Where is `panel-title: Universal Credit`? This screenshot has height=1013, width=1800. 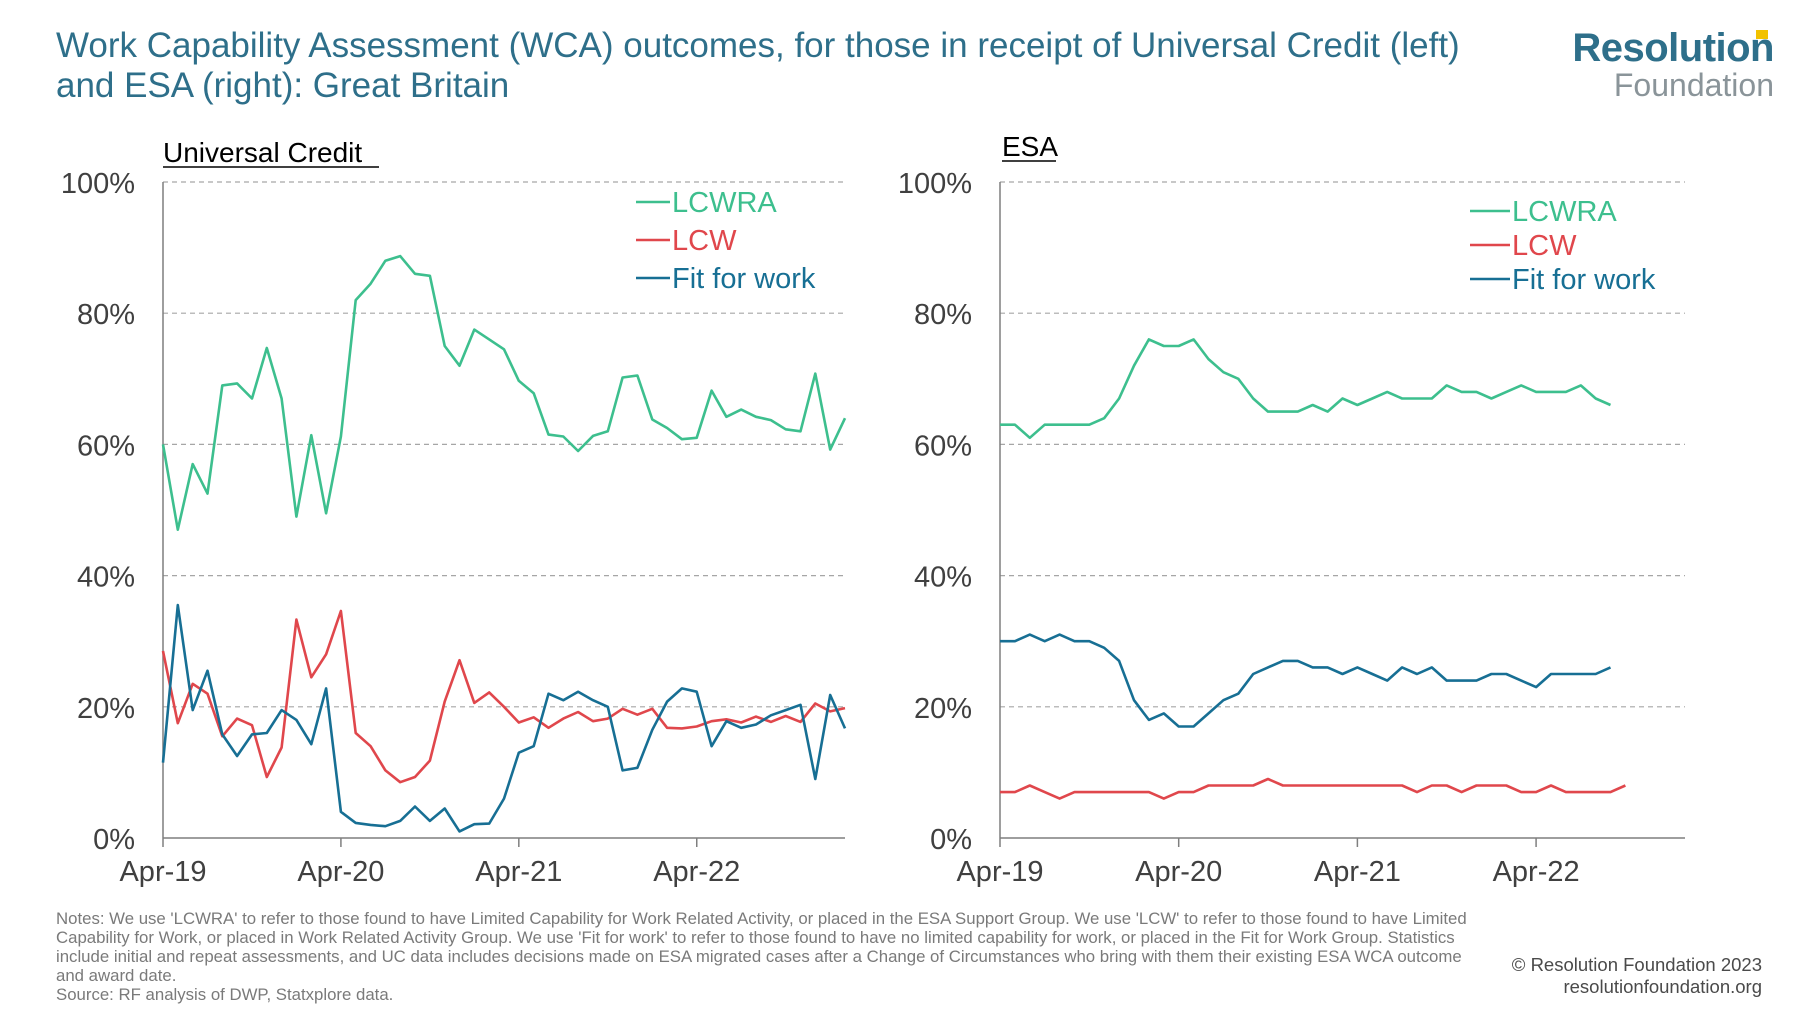
panel-title: Universal Credit is located at coordinates (262, 152).